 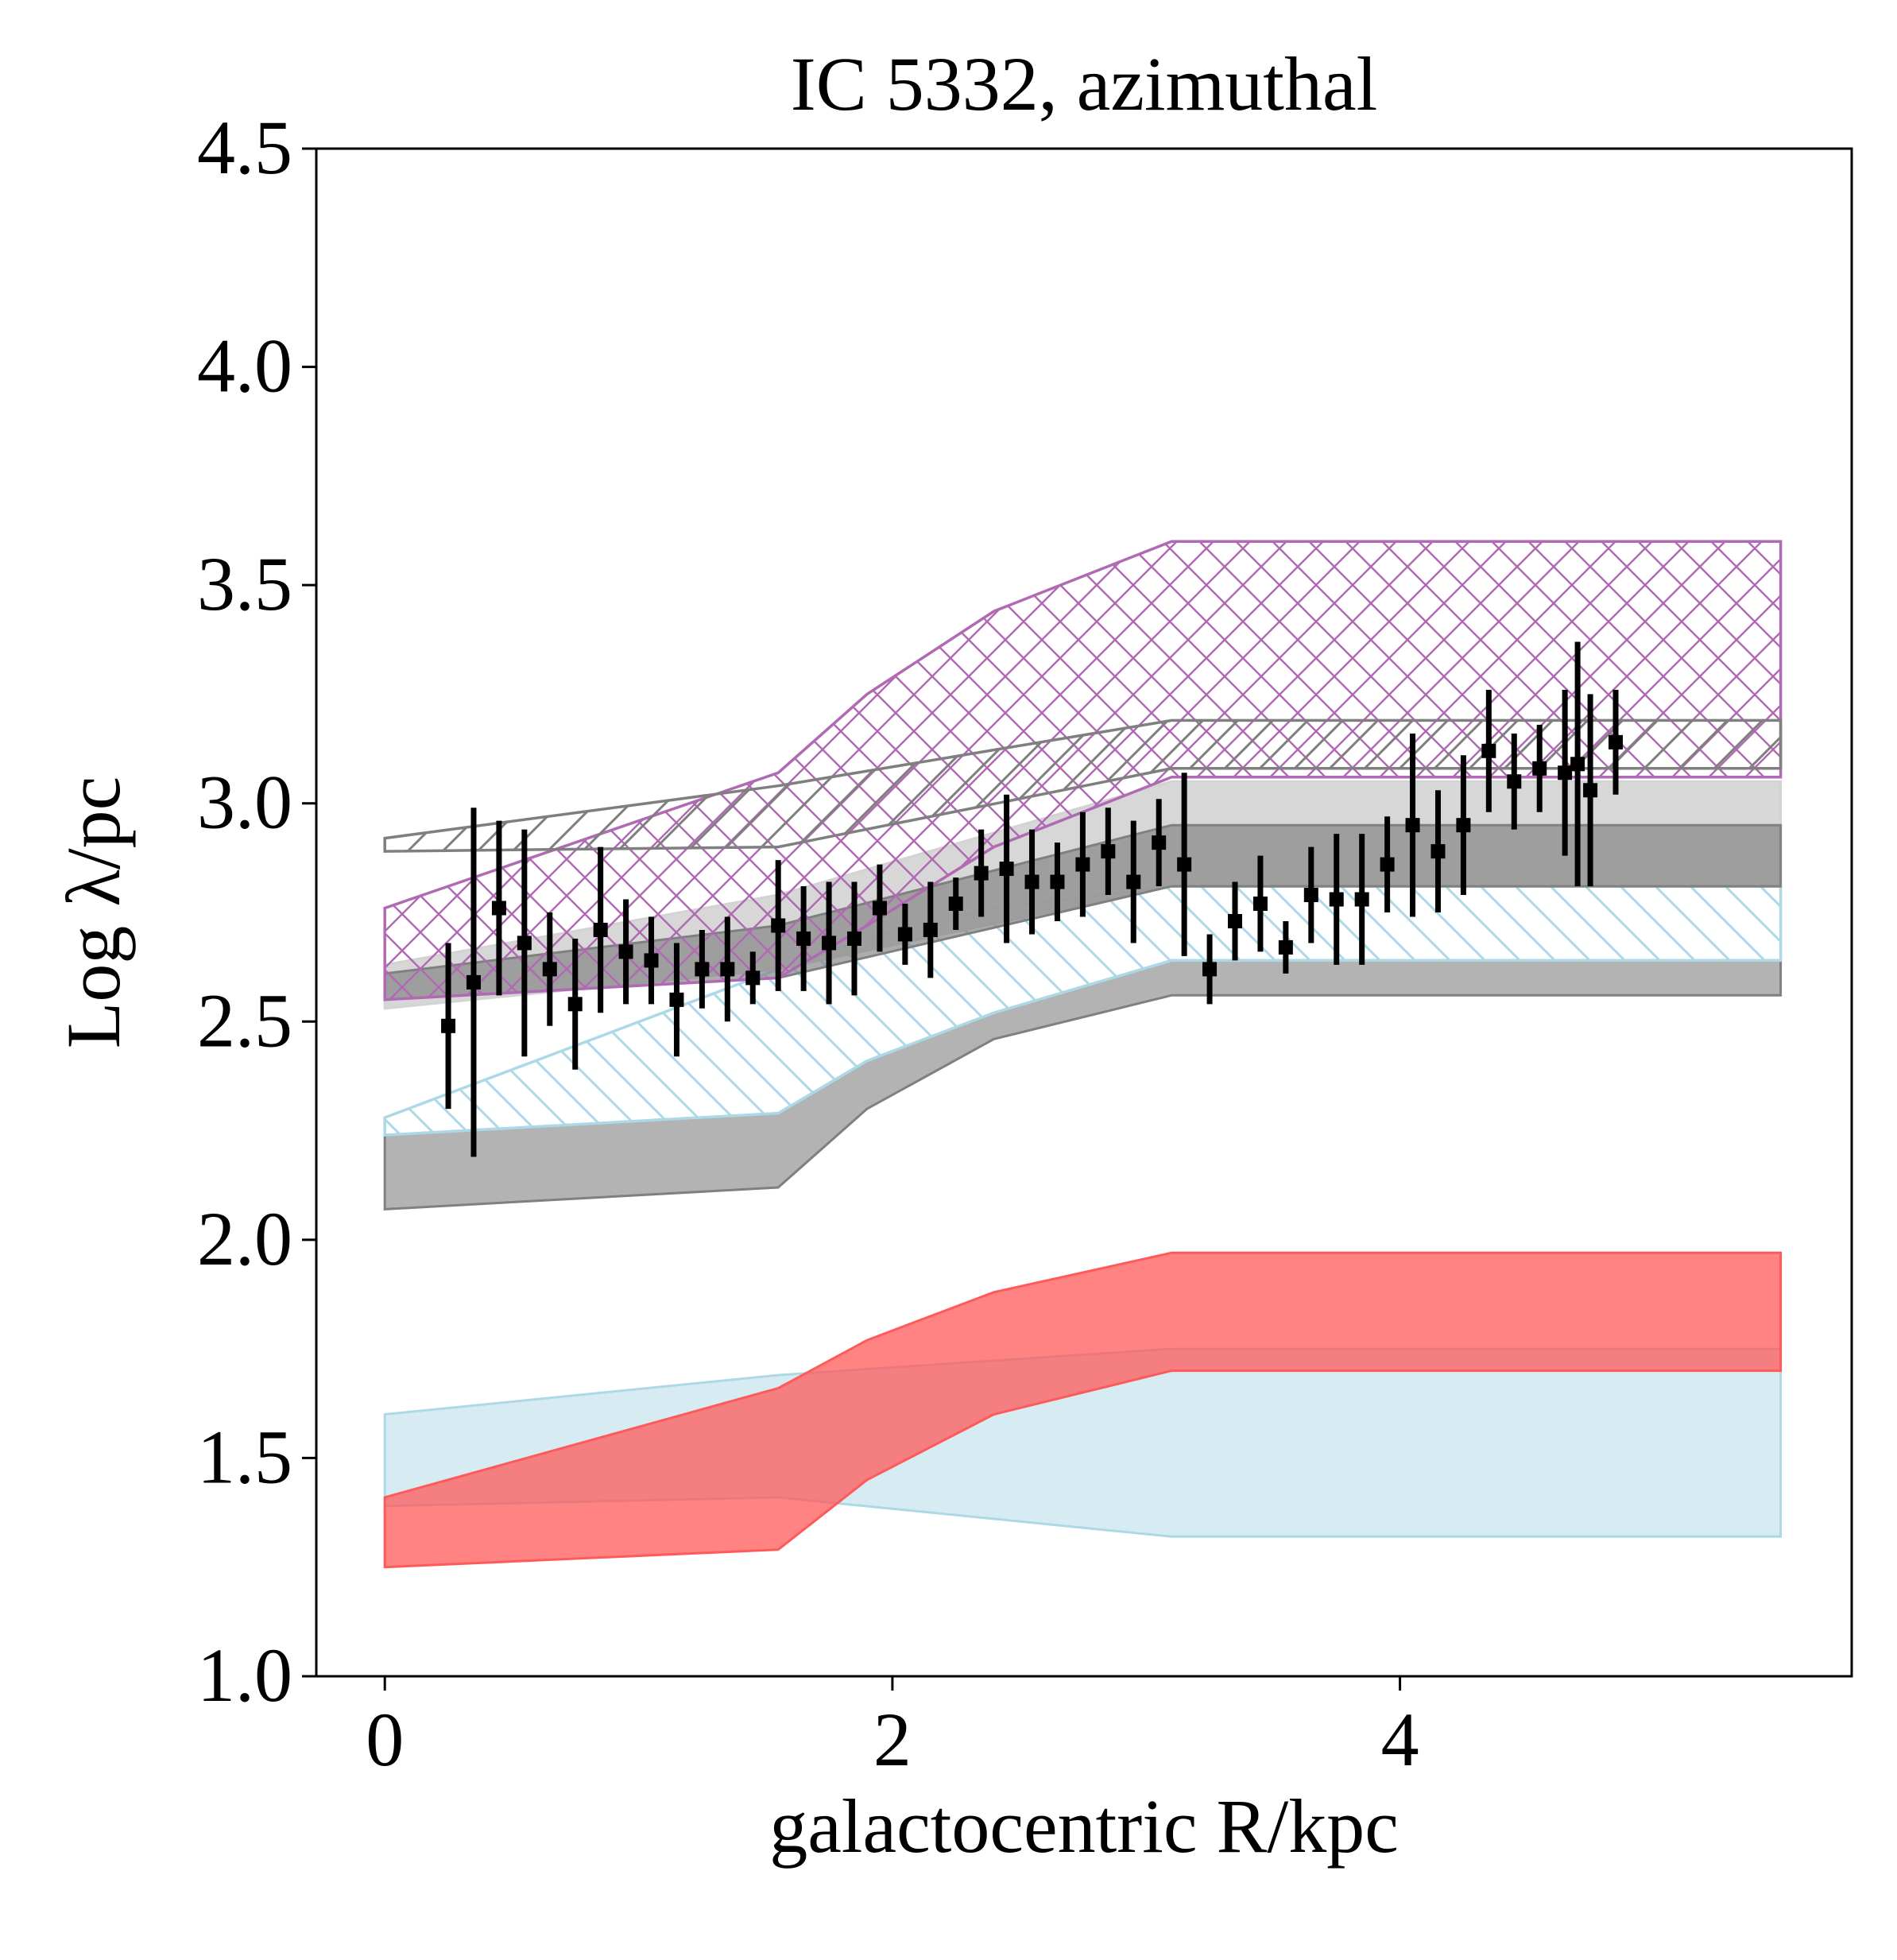 What do you see at coordinates (244, 1676) in the screenshot?
I see `y-tick-label: 1.0` at bounding box center [244, 1676].